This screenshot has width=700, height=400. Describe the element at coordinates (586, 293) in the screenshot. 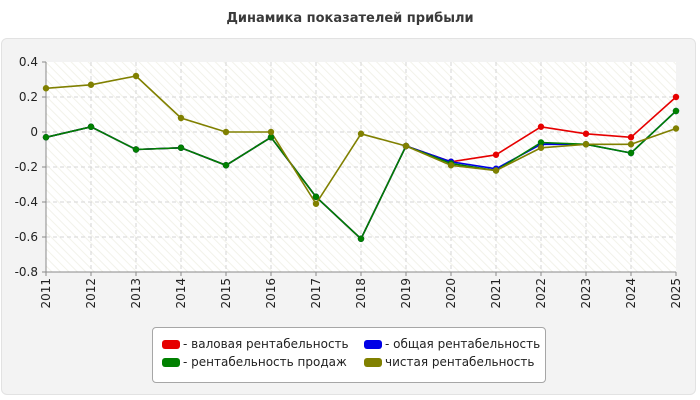

I see `x-tick-label: 2023` at that location.